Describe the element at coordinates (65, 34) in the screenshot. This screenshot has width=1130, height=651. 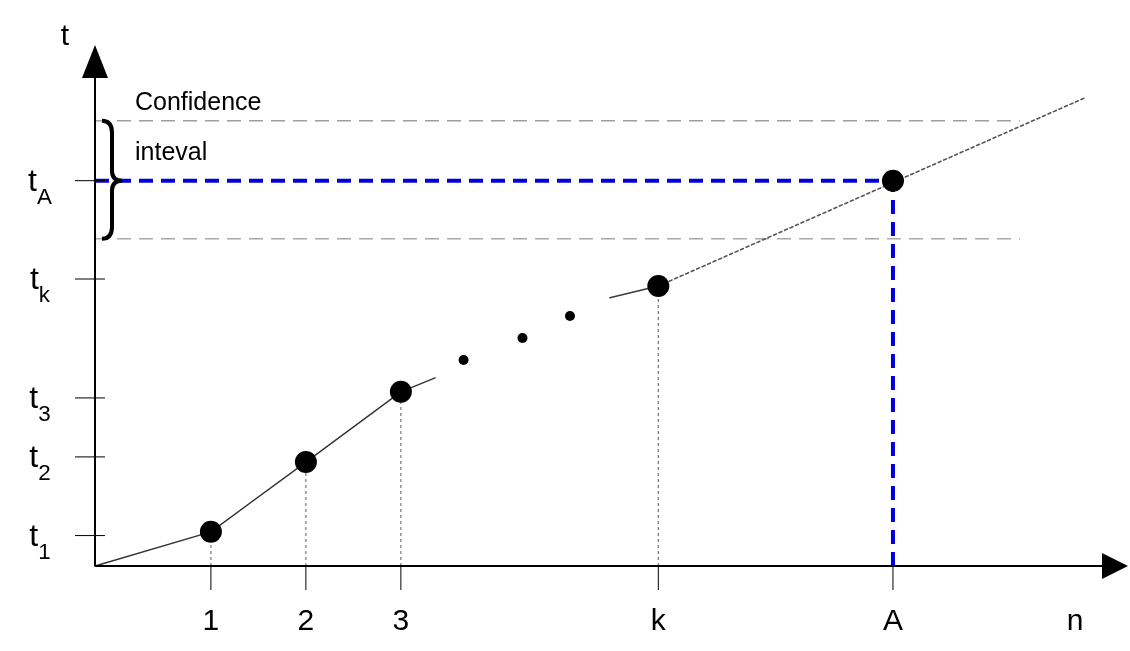
I see `y-axis-title: t` at that location.